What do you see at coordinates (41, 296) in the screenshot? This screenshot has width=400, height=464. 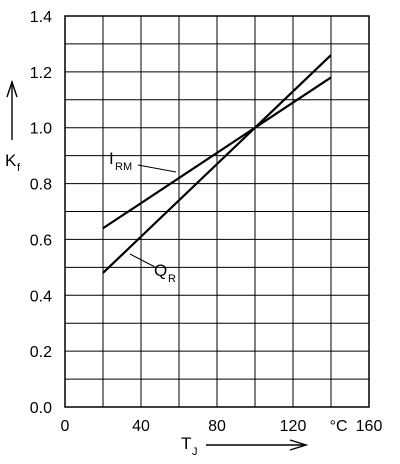 I see `y-tick-label: 0.4` at bounding box center [41, 296].